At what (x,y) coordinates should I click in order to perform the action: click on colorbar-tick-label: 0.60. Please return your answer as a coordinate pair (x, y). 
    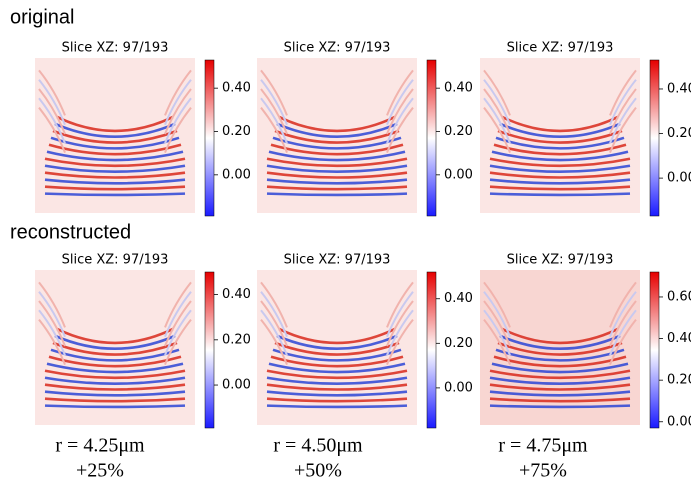
    Looking at the image, I should click on (679, 296).